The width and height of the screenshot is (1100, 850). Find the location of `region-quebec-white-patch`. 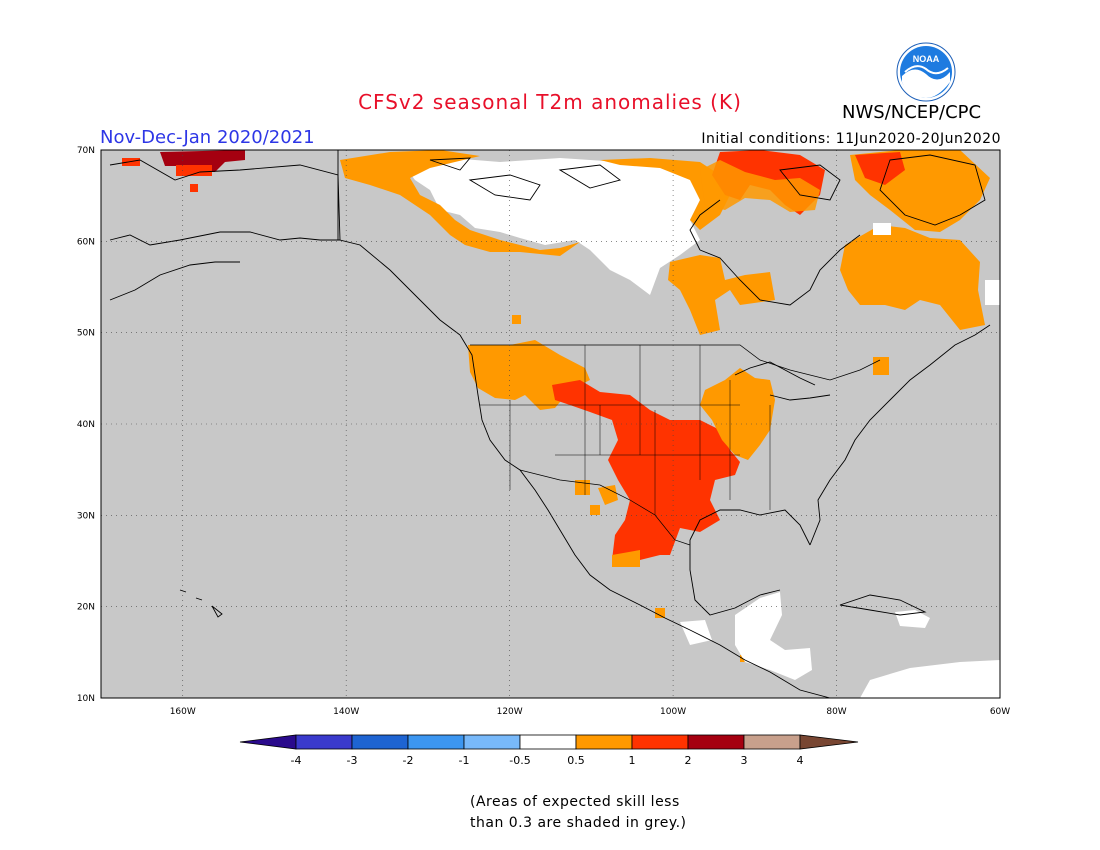

region-quebec-white-patch is located at coordinates (882, 229).